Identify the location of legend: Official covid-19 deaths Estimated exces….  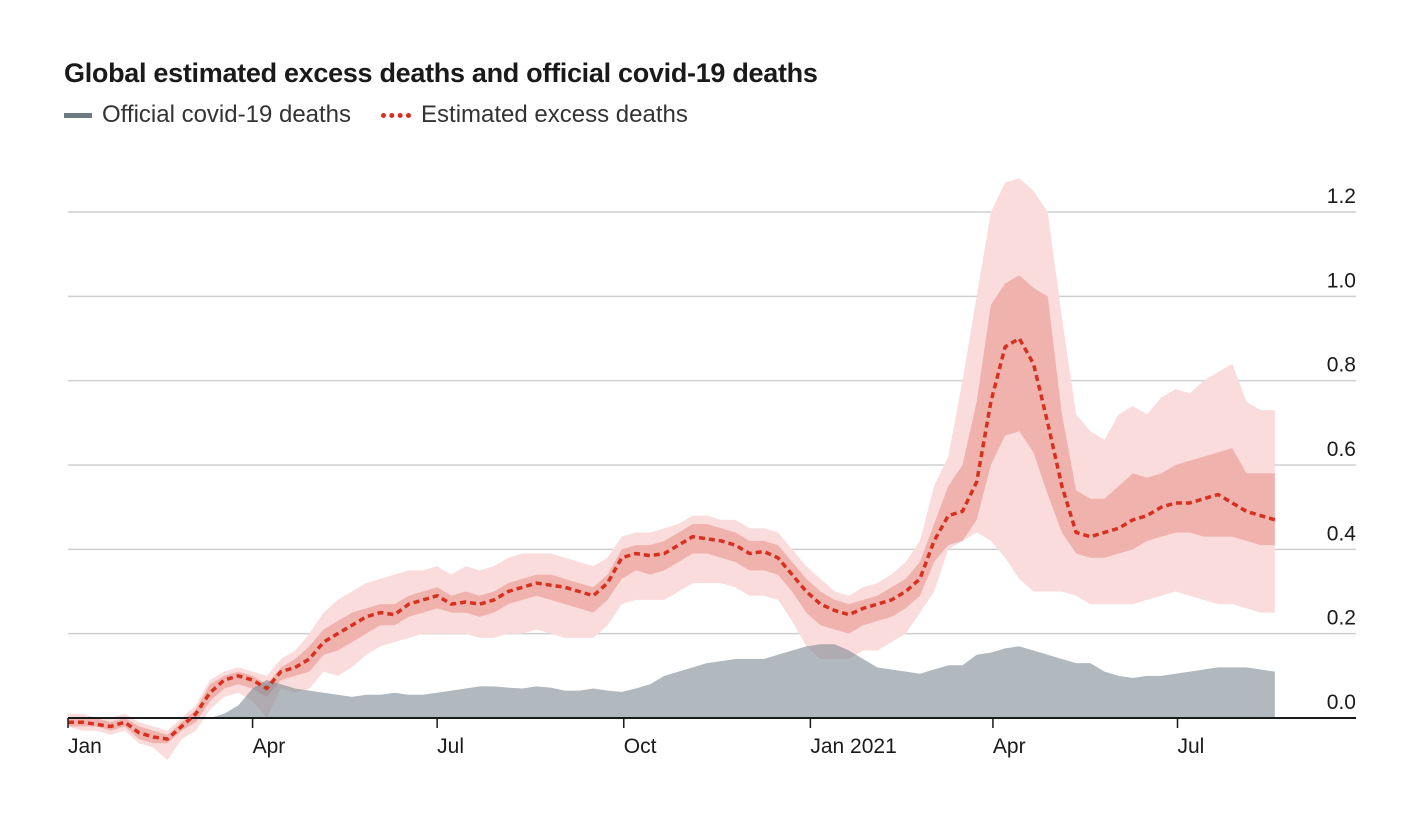
(391, 115).